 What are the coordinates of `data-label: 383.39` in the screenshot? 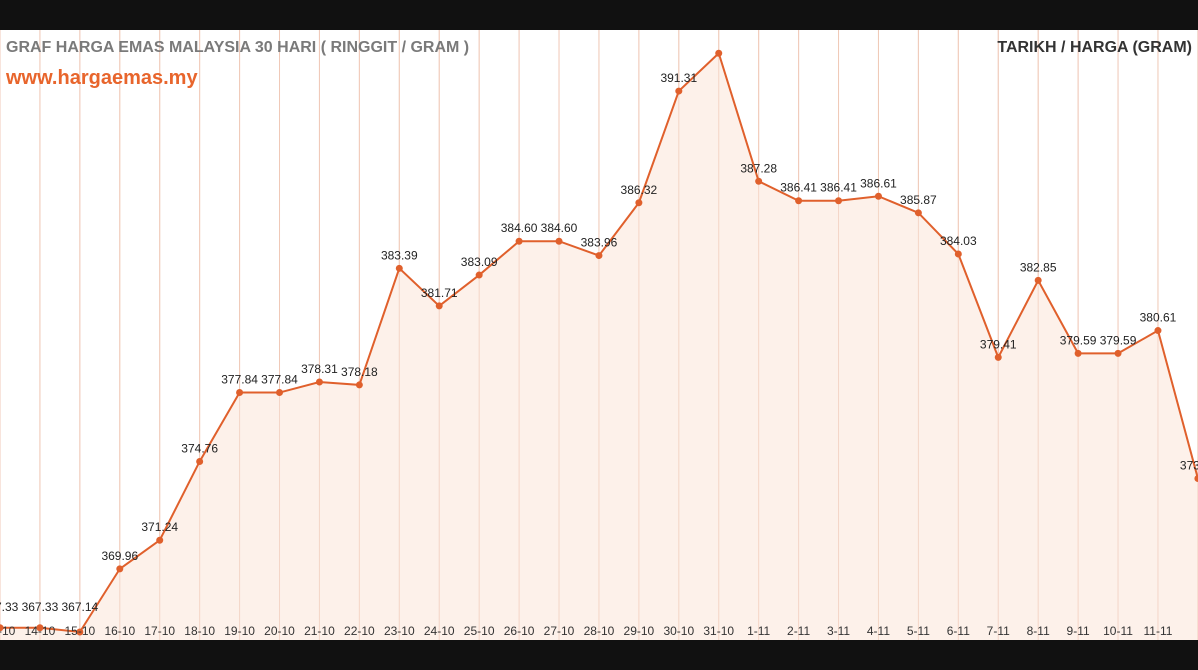 It's located at (399, 255).